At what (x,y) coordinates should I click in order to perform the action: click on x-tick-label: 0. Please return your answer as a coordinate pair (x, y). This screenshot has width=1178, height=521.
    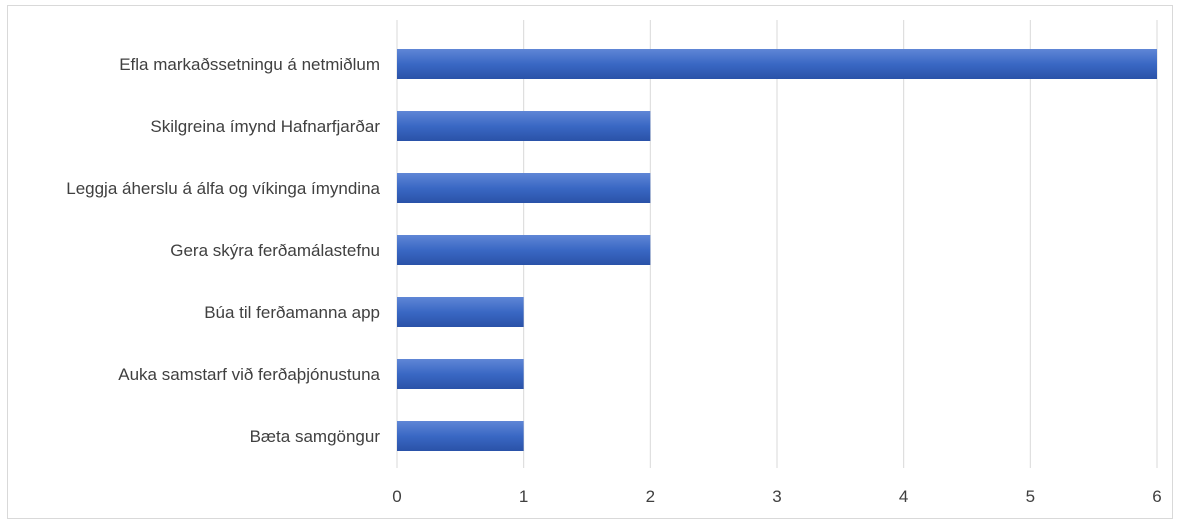
    Looking at the image, I should click on (396, 496).